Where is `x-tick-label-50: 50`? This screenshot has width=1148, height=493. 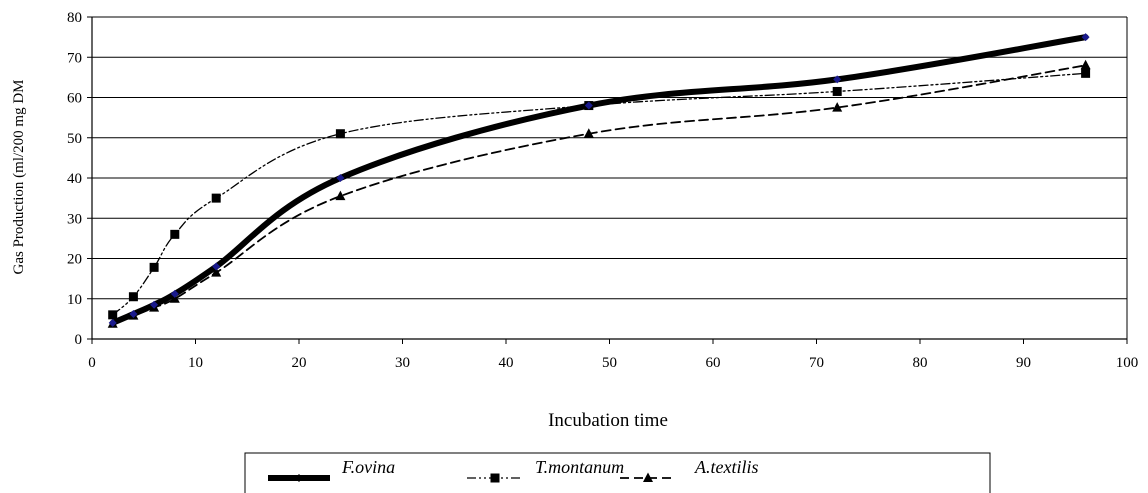 x-tick-label-50: 50 is located at coordinates (609, 363).